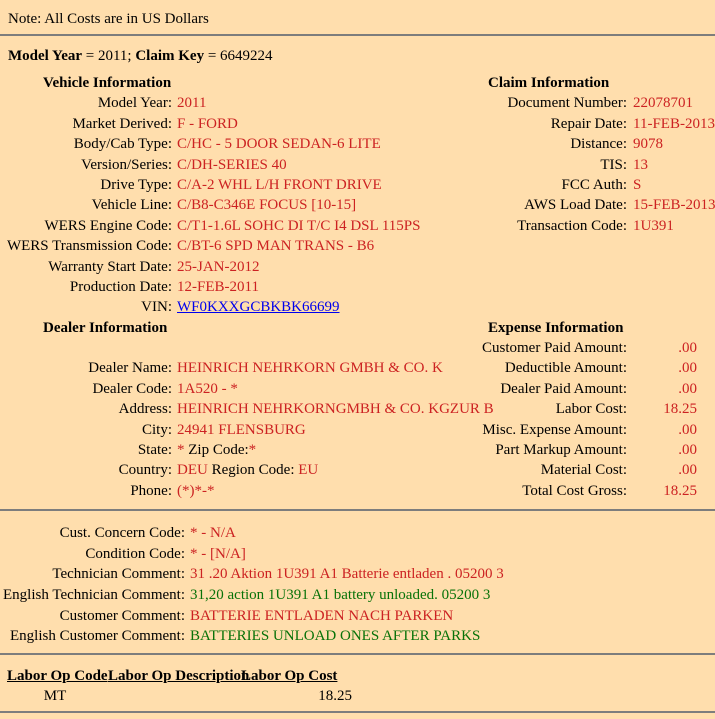 The width and height of the screenshot is (715, 719). I want to click on comment-value-text: * - [N/A], so click(218, 553).